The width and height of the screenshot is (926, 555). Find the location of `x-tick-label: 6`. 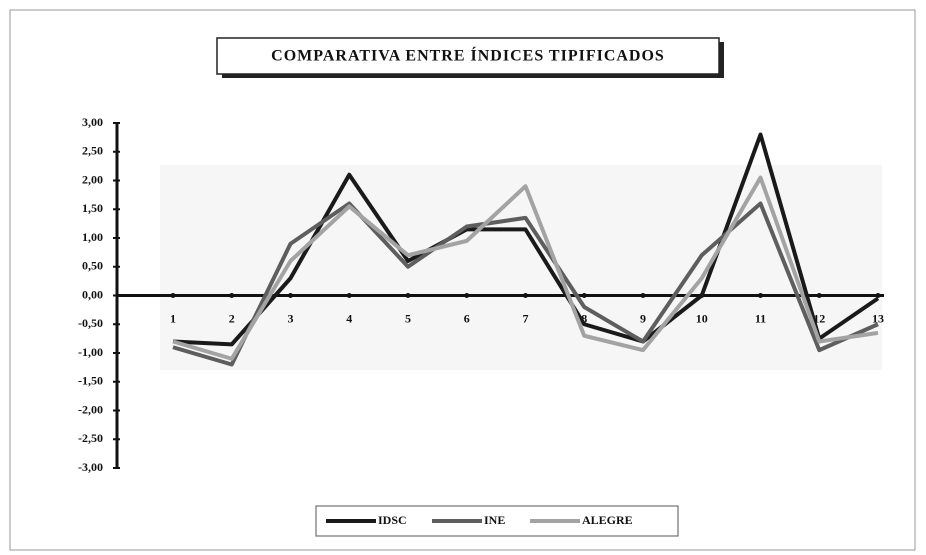

x-tick-label: 6 is located at coordinates (467, 318).